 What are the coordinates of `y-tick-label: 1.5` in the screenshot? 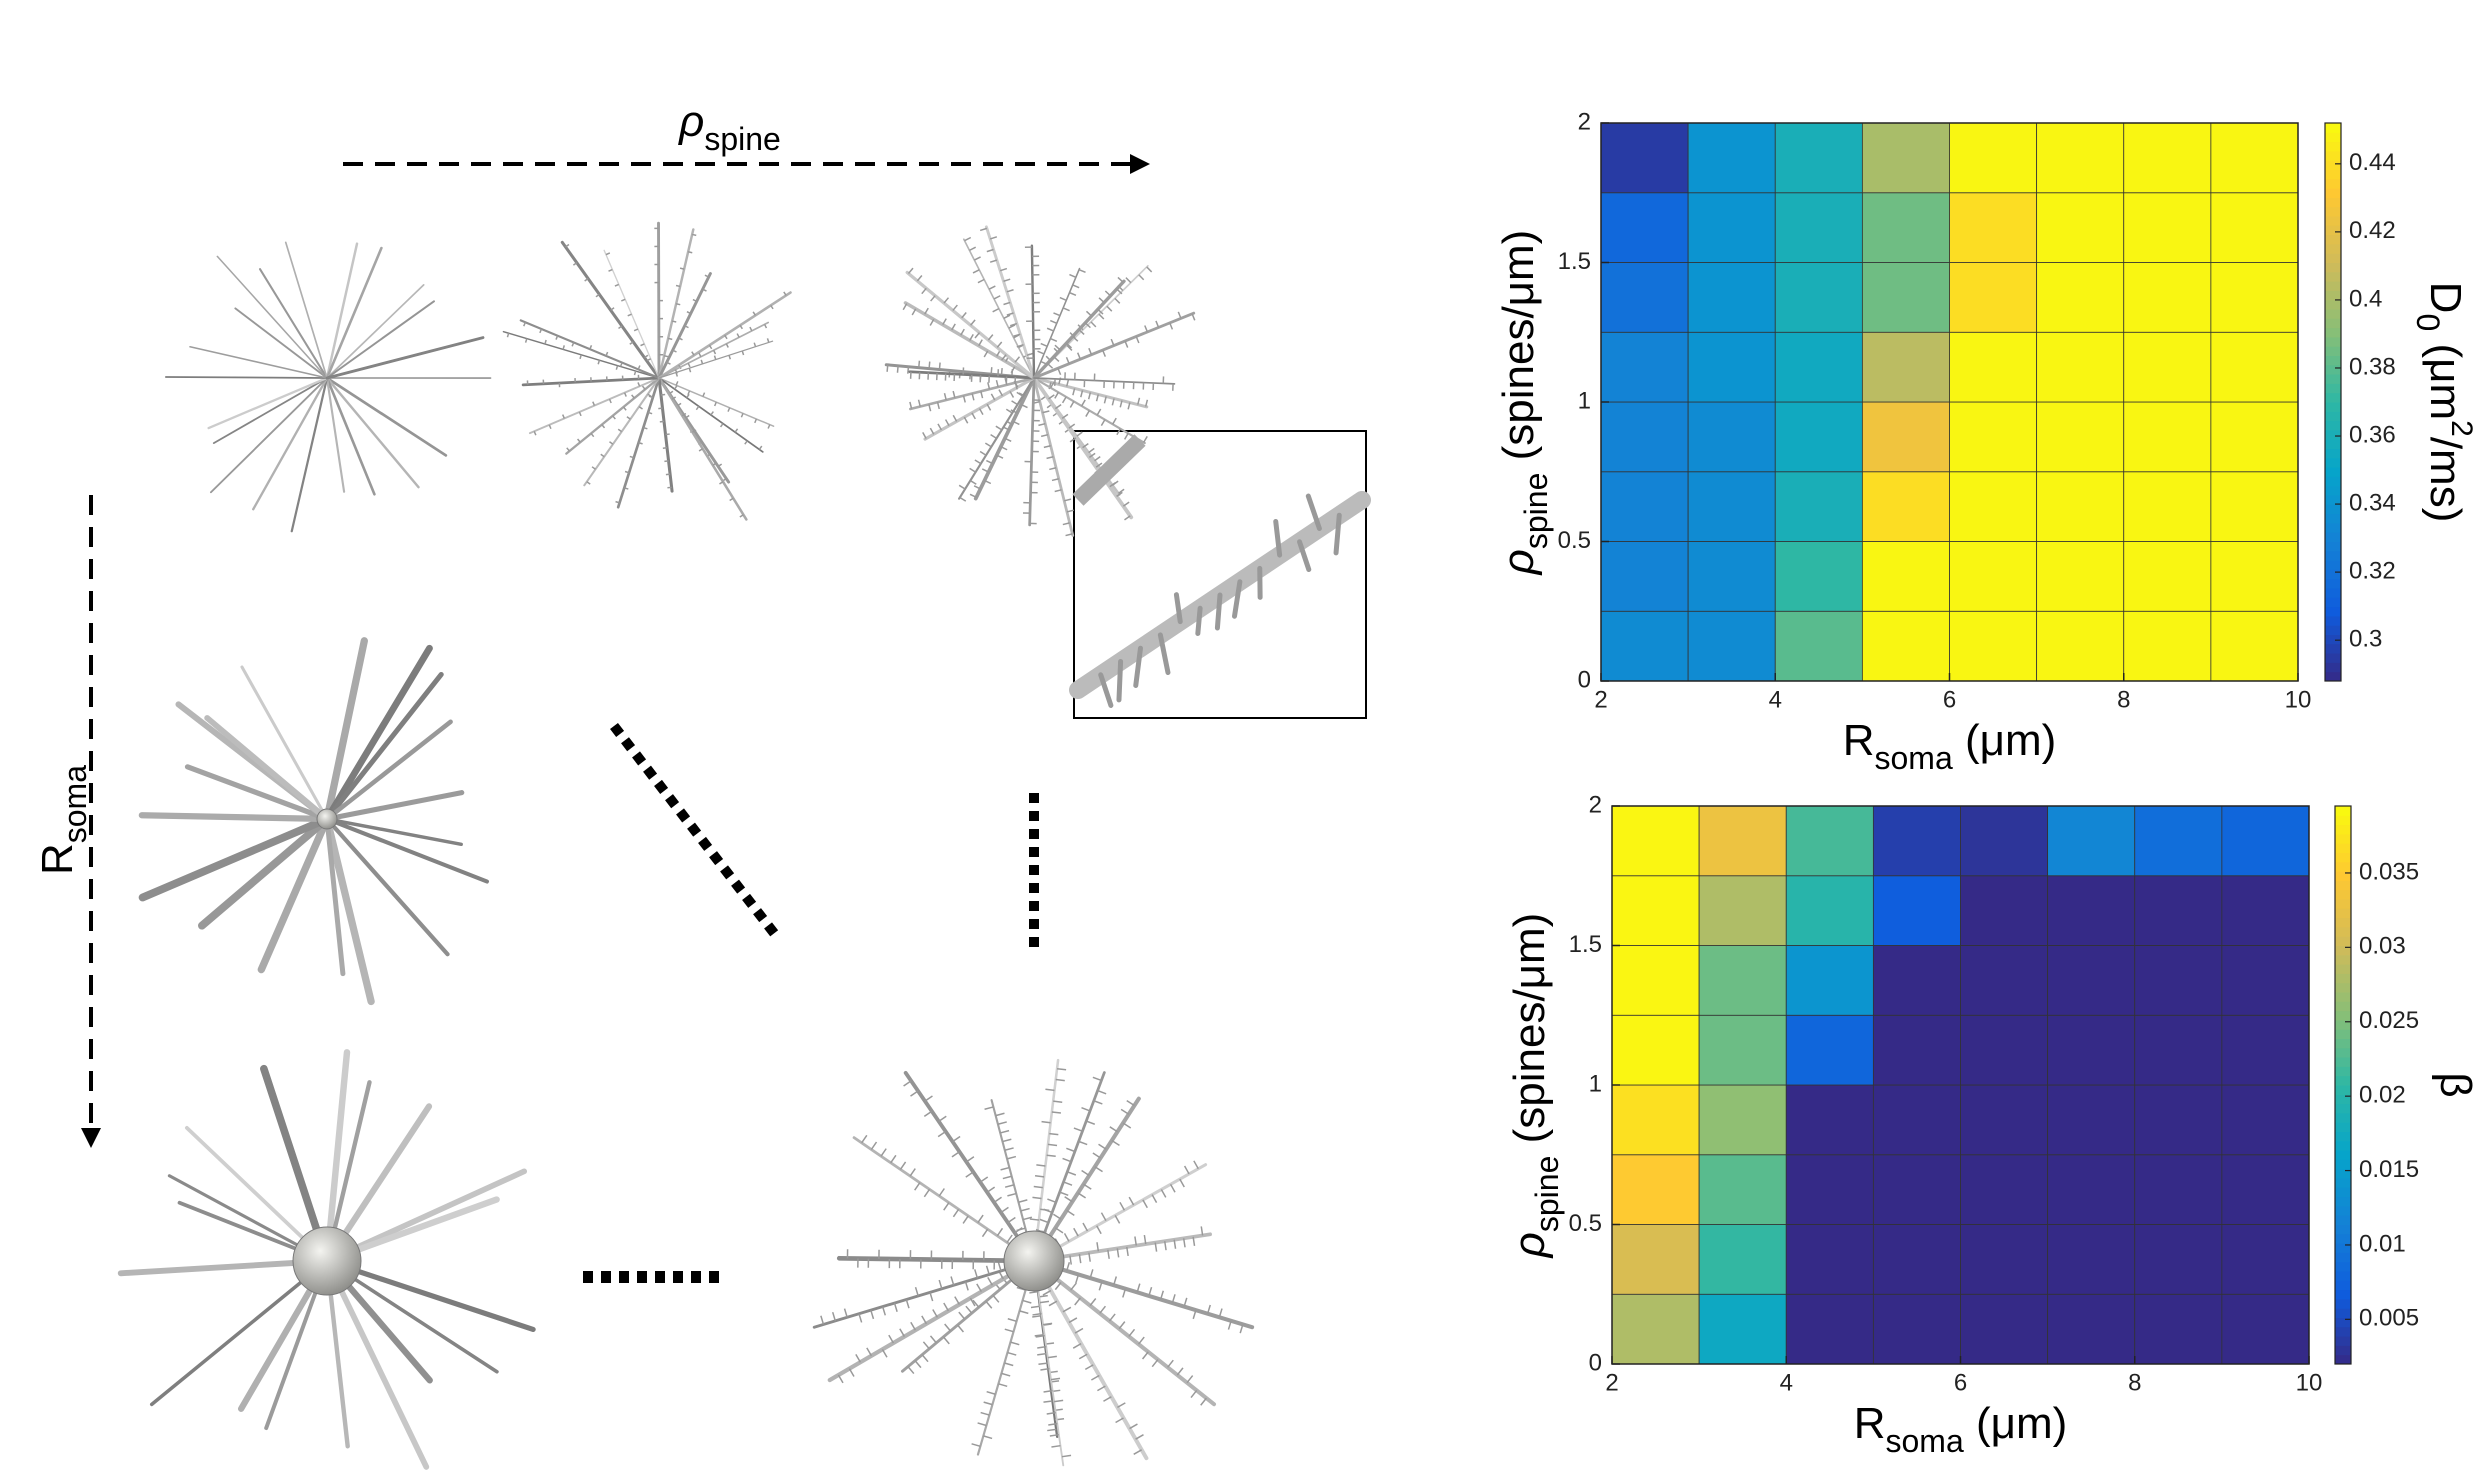 It's located at (1574, 261).